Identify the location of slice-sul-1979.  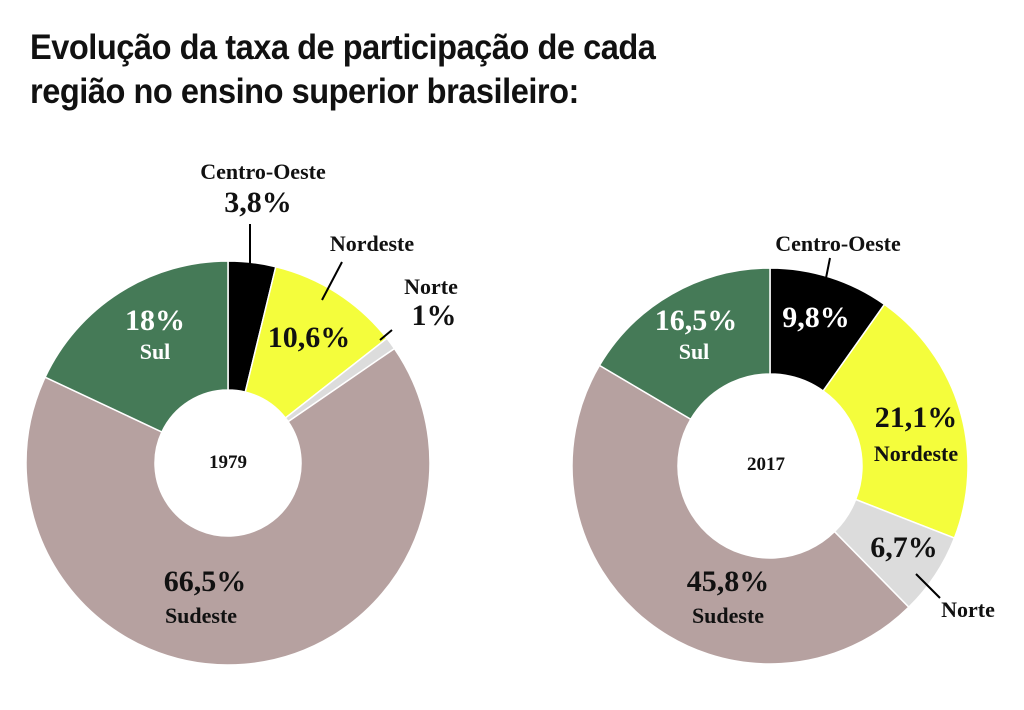
(136, 346).